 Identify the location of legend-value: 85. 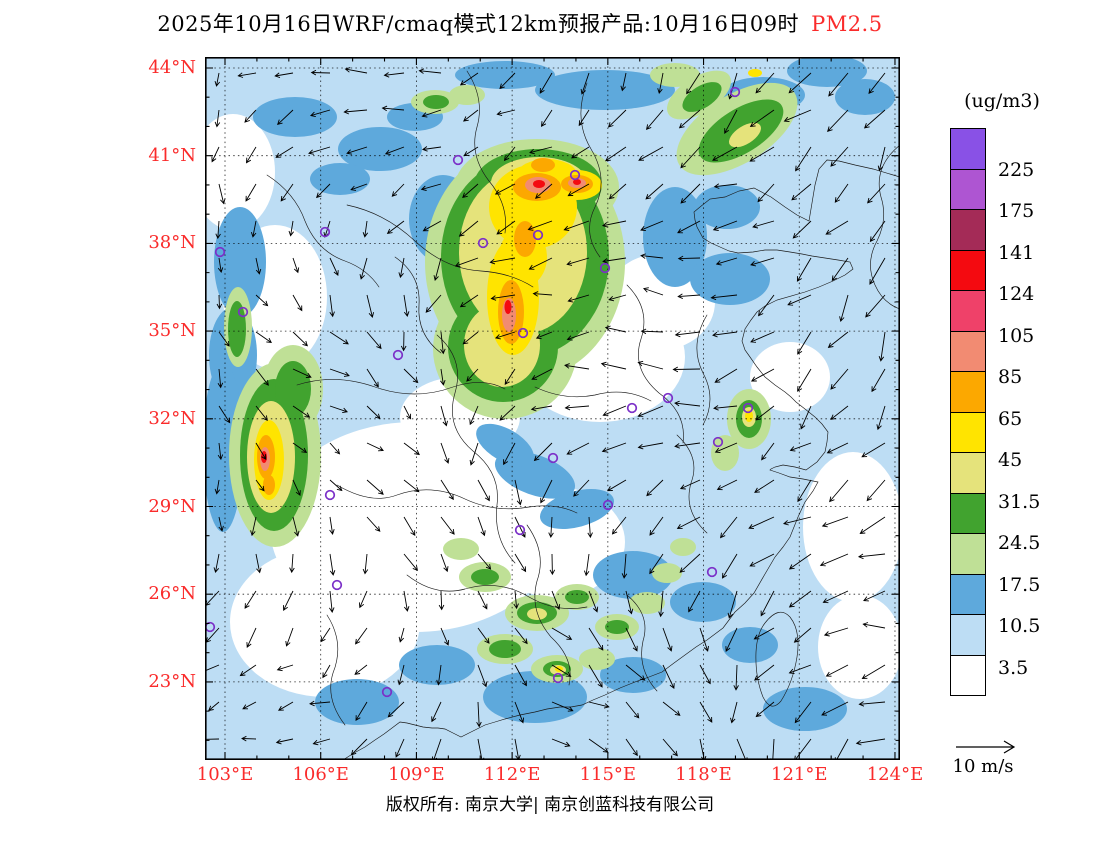
(1010, 377).